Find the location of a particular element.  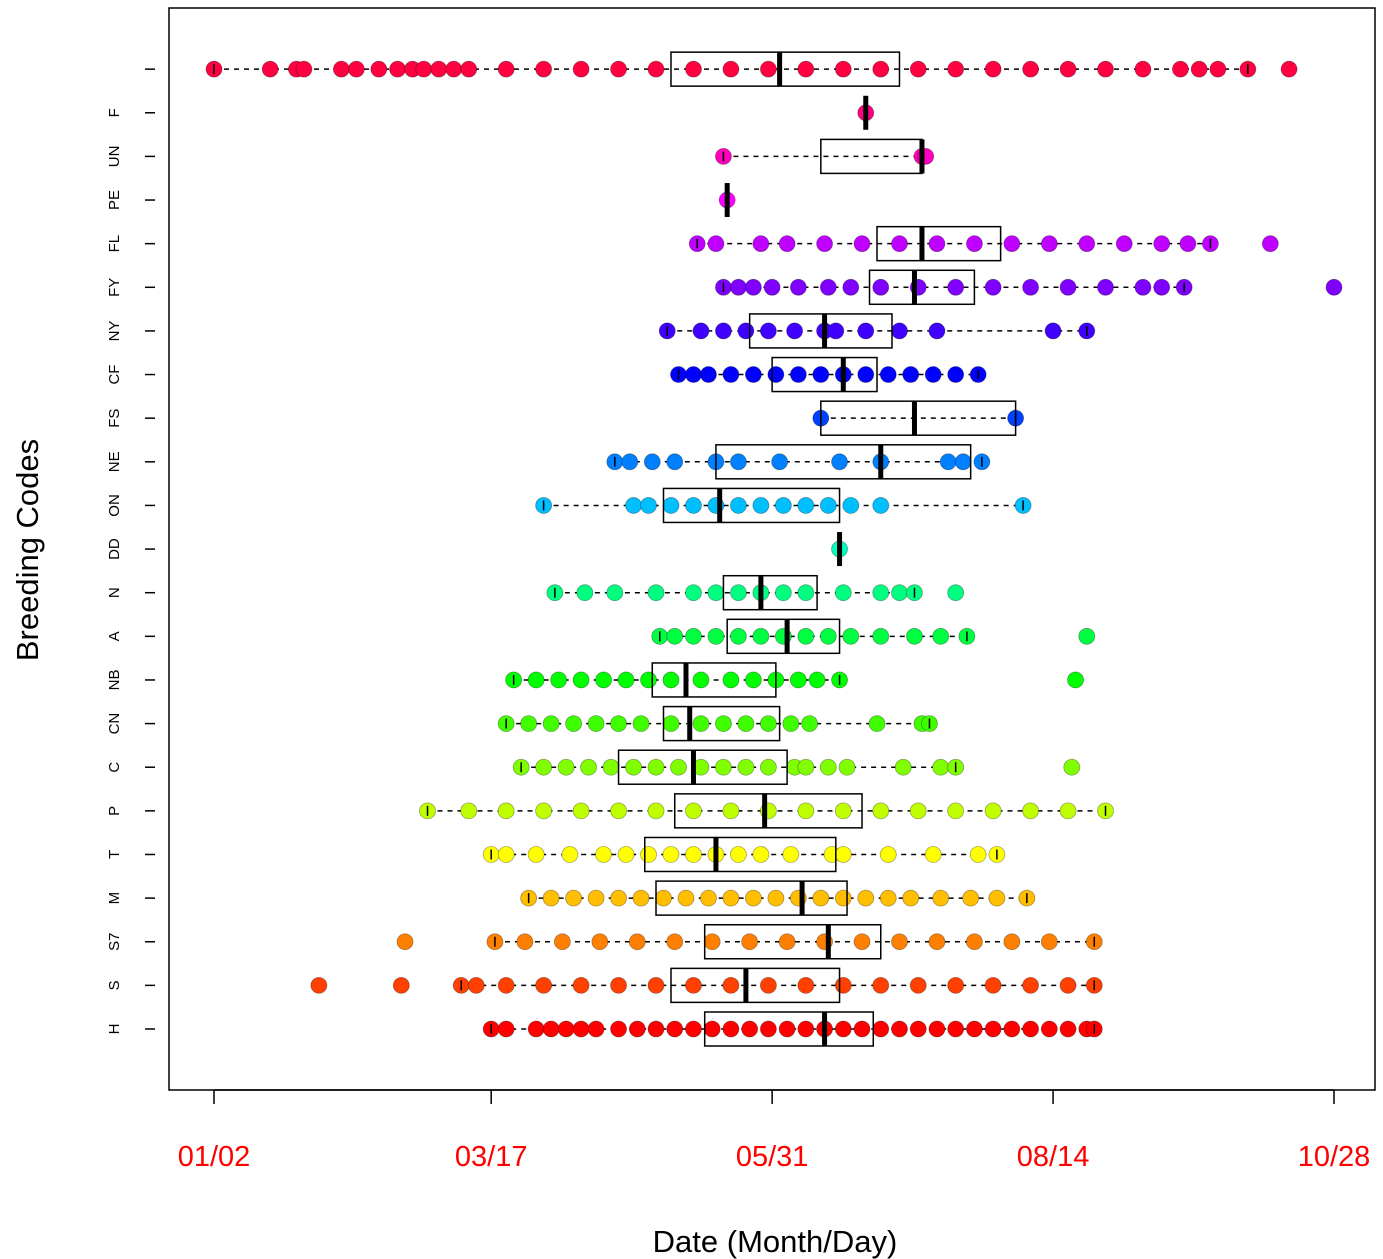

y-tick-label: M is located at coordinates (114, 898).